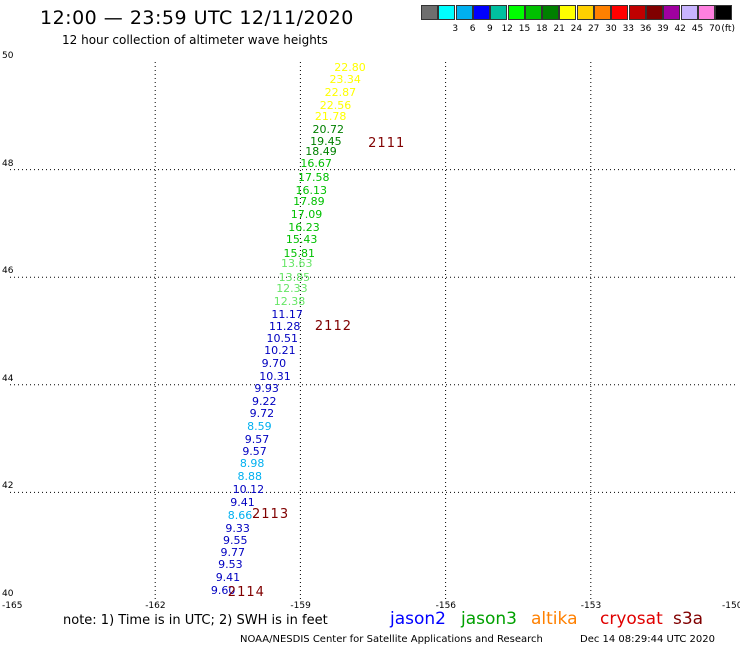  What do you see at coordinates (446, 606) in the screenshot?
I see `lon-tick-label: -156` at bounding box center [446, 606].